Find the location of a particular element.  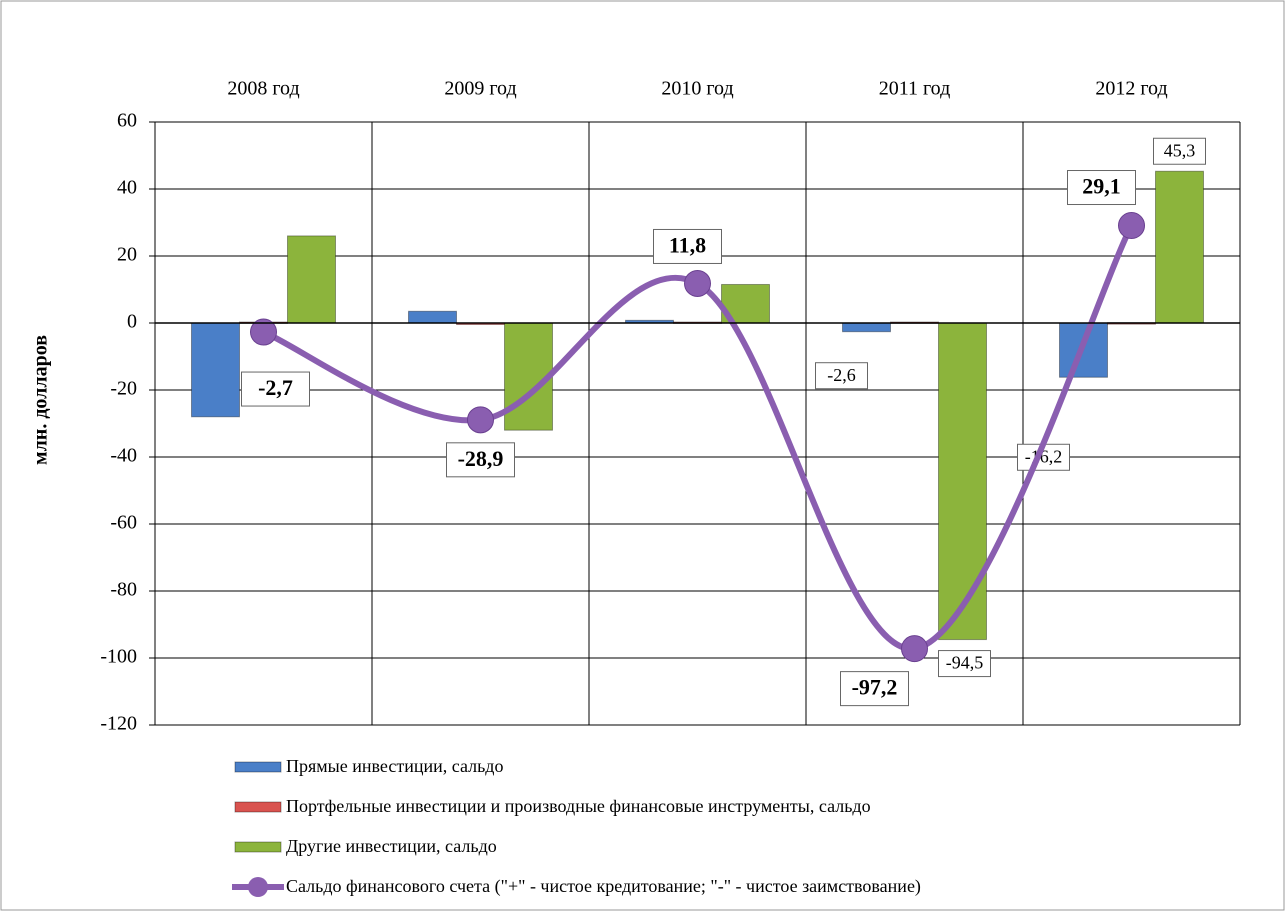

data-label: -94,5 is located at coordinates (965, 663).